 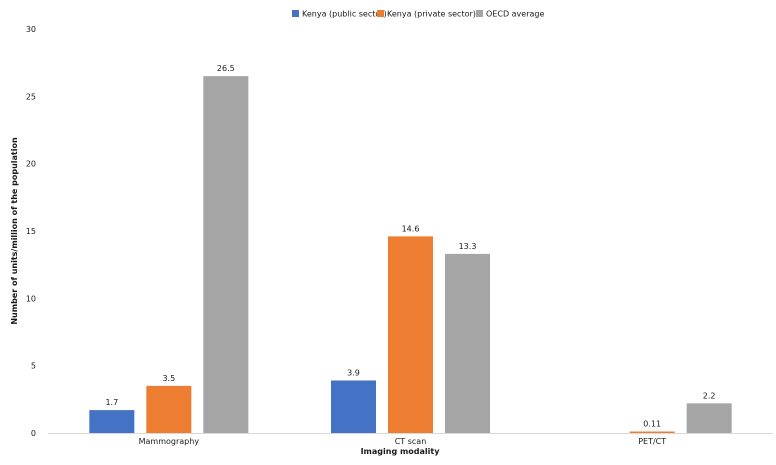 What do you see at coordinates (401, 451) in the screenshot?
I see `x-axis-title: Imaging modality` at bounding box center [401, 451].